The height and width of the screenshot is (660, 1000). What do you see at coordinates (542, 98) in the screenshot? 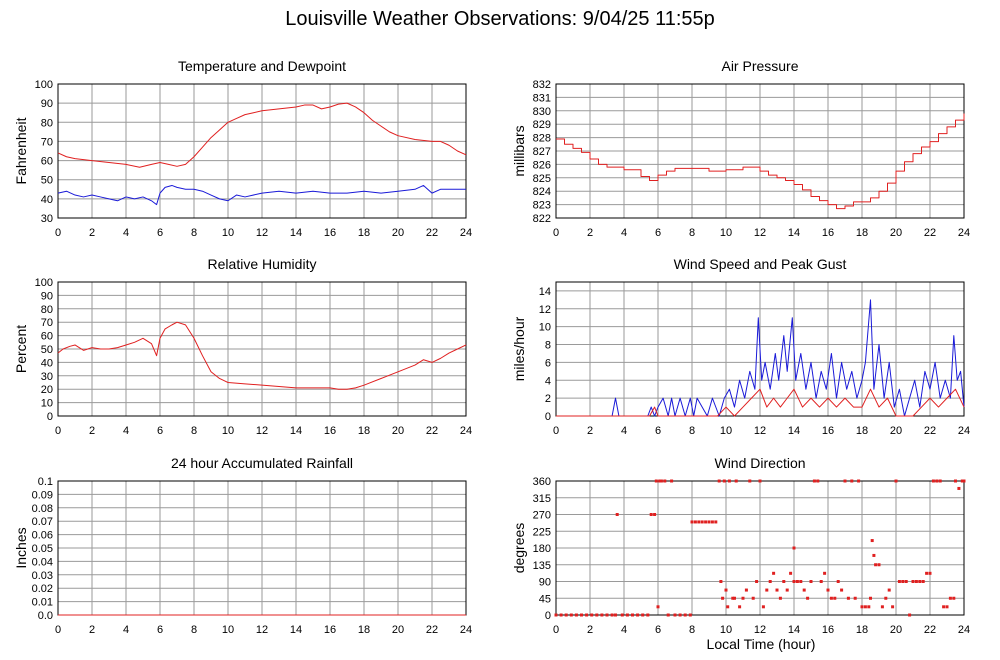
I see `y-tick-label: 831` at bounding box center [542, 98].